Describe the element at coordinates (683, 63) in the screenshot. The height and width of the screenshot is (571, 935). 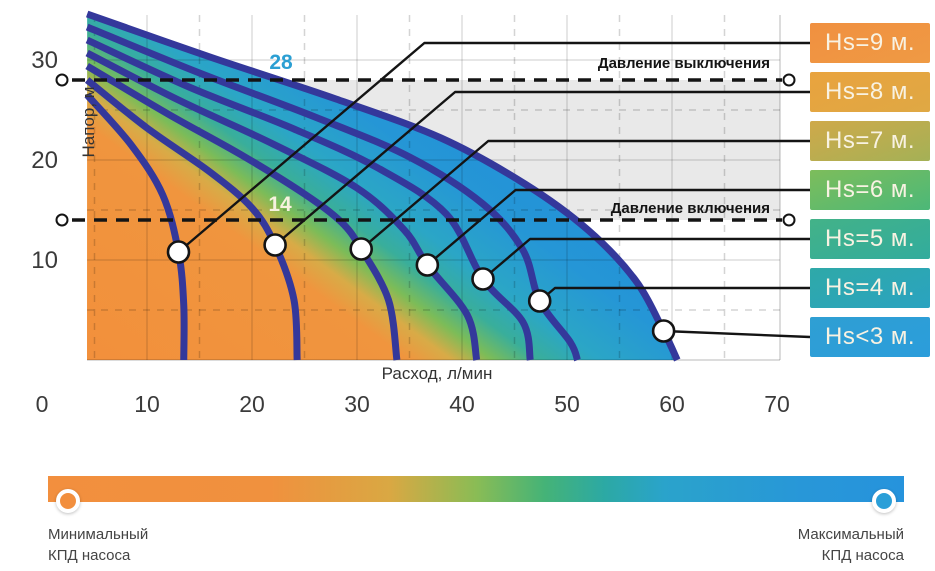
I see `cutoff-pressure-label: Давление выключения` at that location.